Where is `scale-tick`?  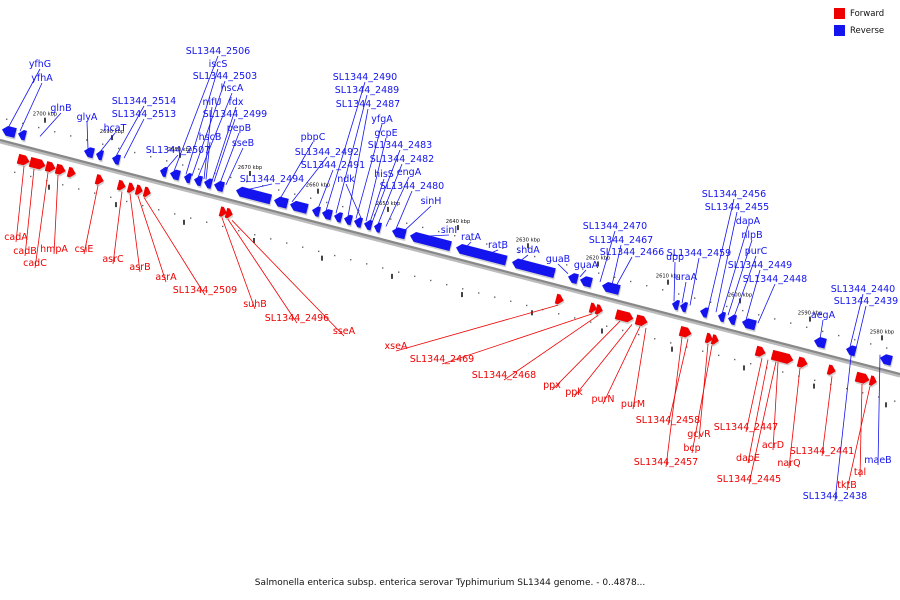
scale-tick is located at coordinates (668, 282).